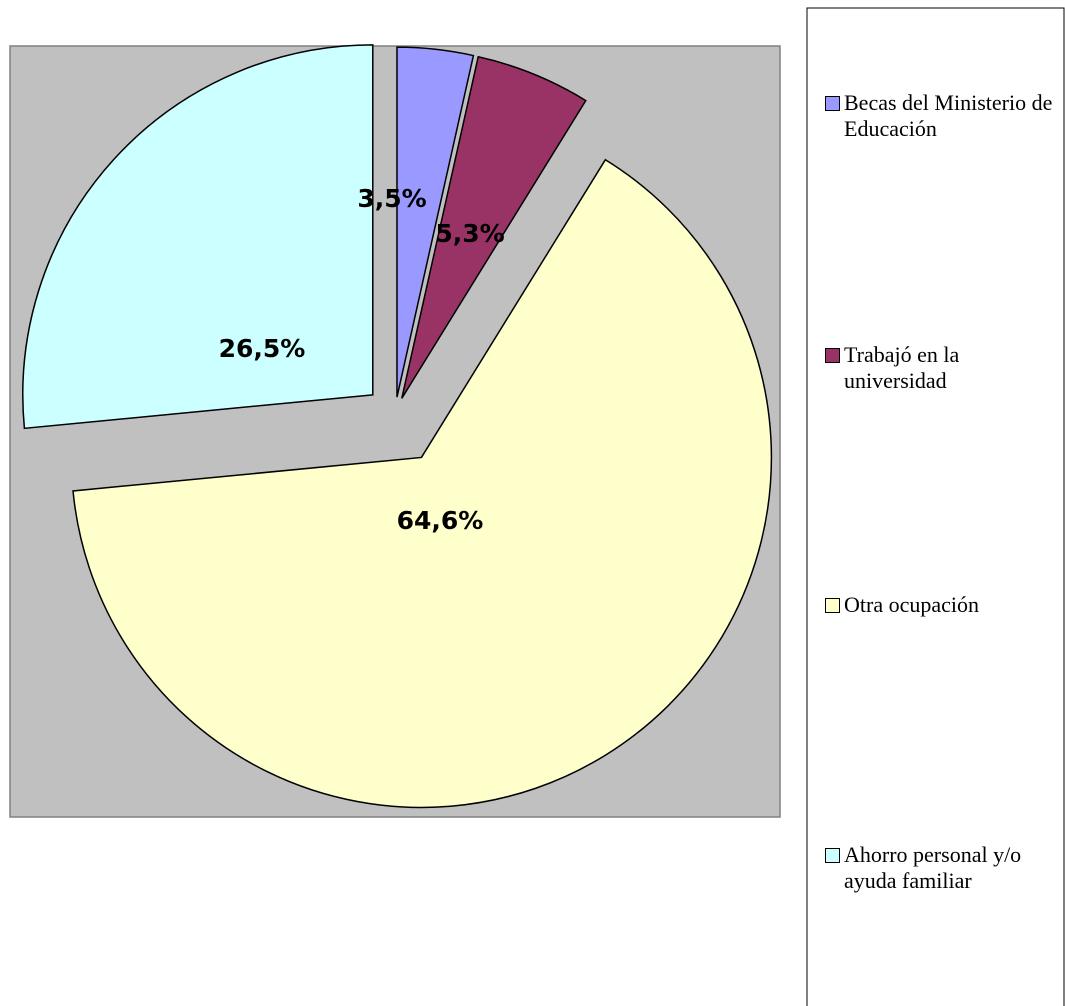  I want to click on legend-label: Otra ocupación, so click(911, 604).